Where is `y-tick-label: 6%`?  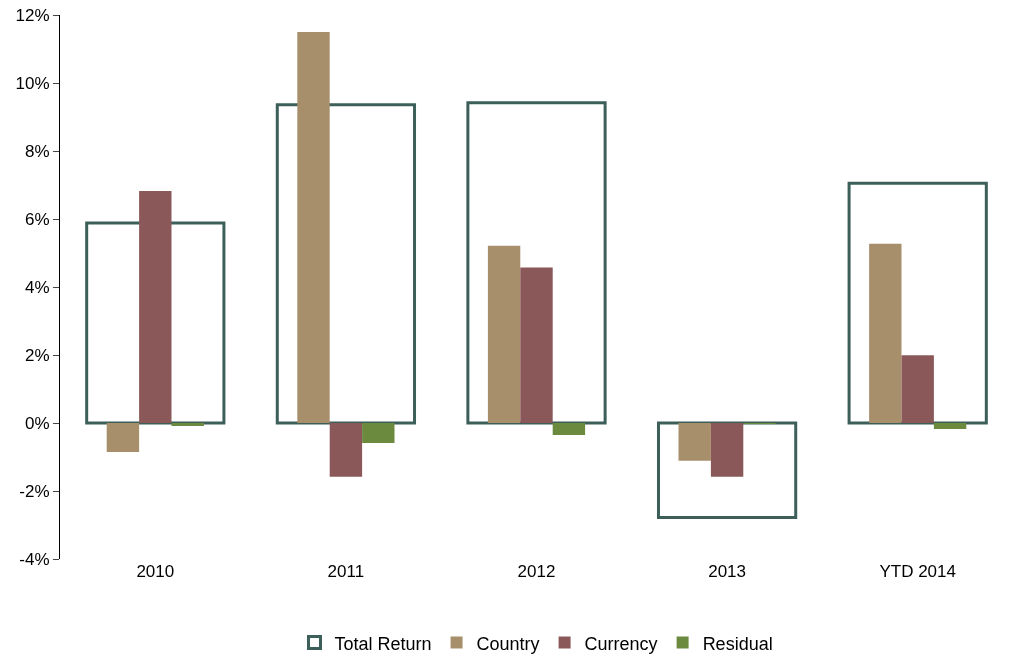
y-tick-label: 6% is located at coordinates (37, 219).